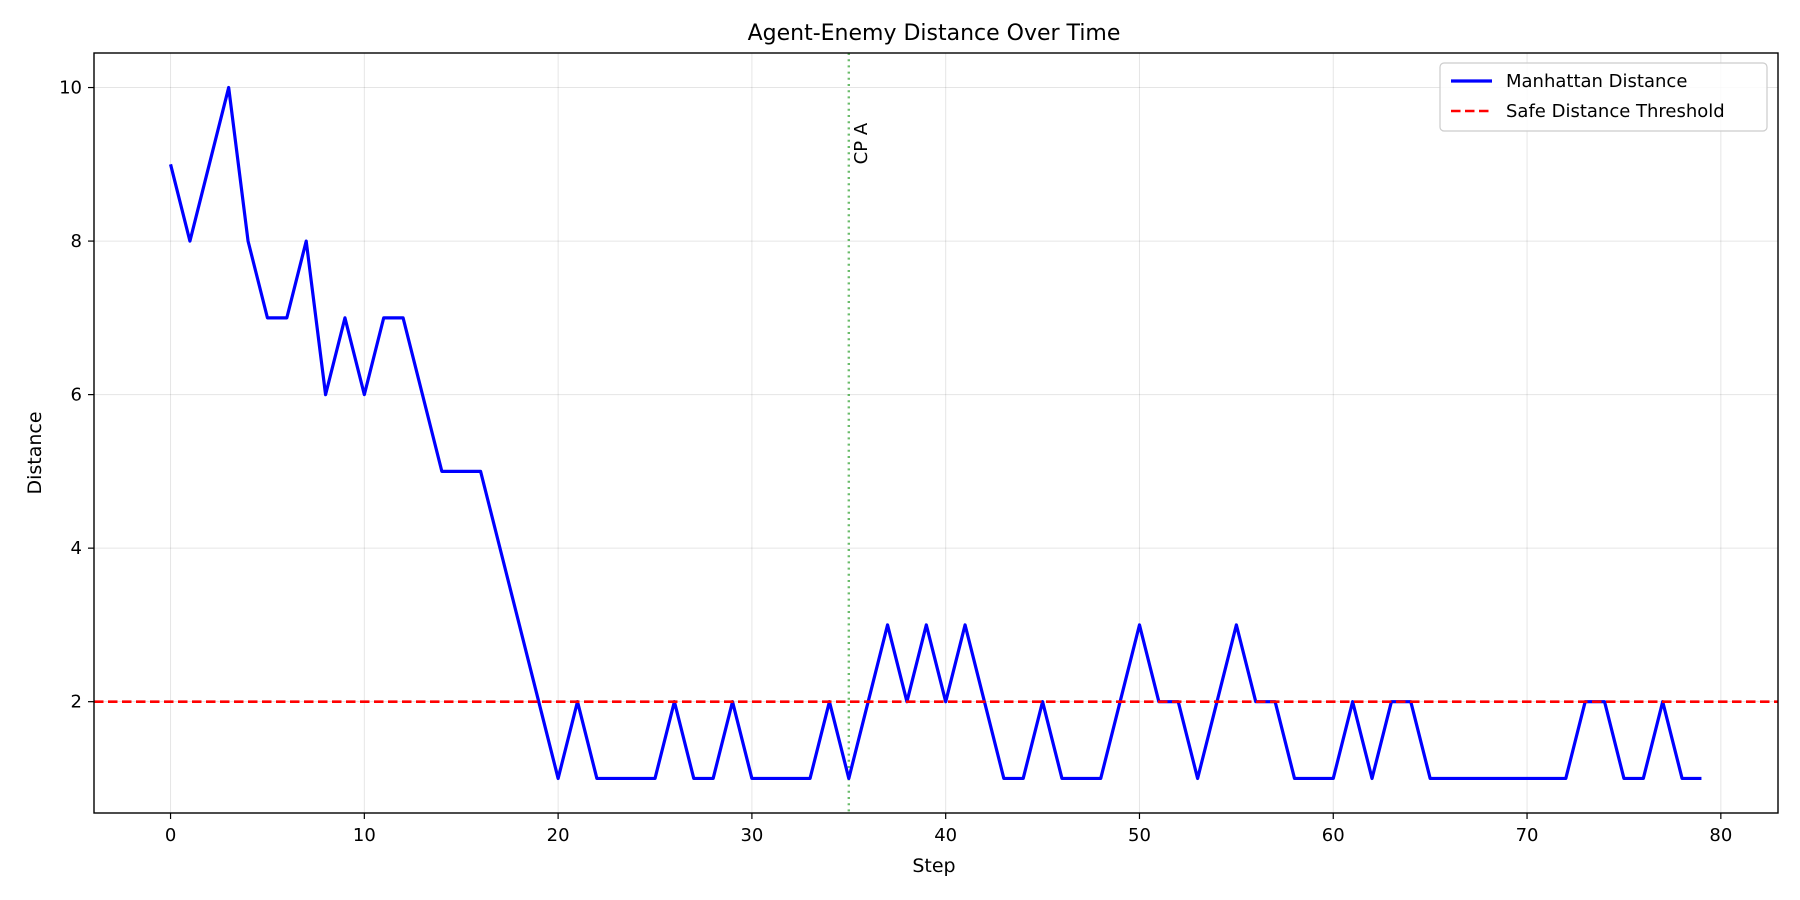 This screenshot has height=900, width=1800. What do you see at coordinates (76, 548) in the screenshot?
I see `y-tick-label: 4` at bounding box center [76, 548].